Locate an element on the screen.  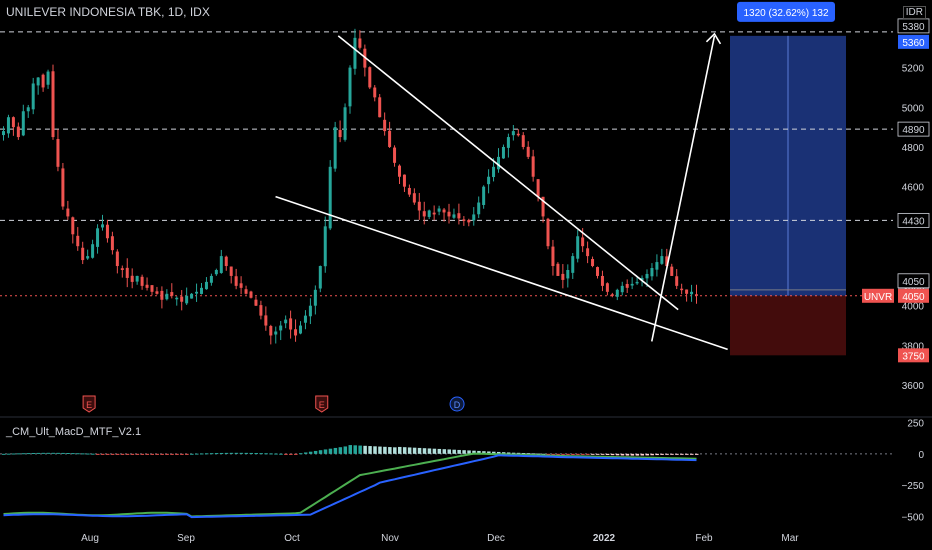
symbol-title: UNILEVER INDONESIA TBK, 1D, IDX is located at coordinates (108, 12).